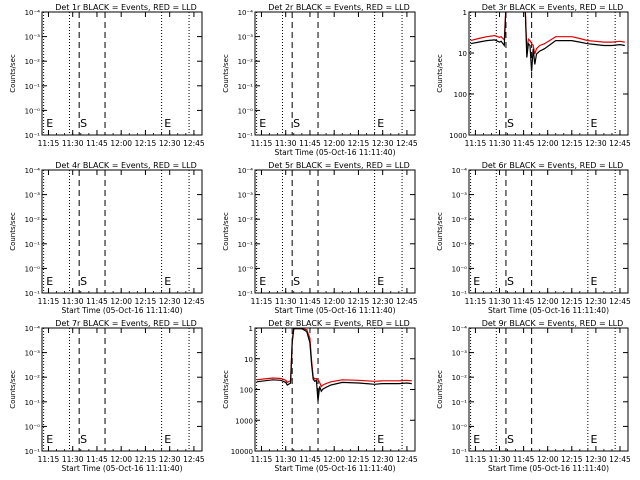 The height and width of the screenshot is (480, 640). What do you see at coordinates (465, 13) in the screenshot?
I see `y-tick-label: 1` at bounding box center [465, 13].